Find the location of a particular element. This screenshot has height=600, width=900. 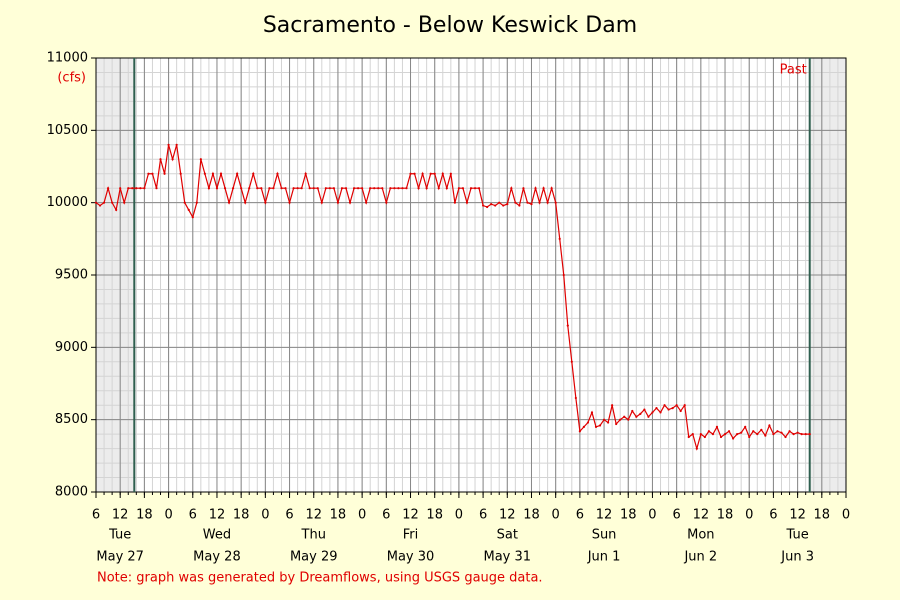

day-label: Thu is located at coordinates (313, 535).